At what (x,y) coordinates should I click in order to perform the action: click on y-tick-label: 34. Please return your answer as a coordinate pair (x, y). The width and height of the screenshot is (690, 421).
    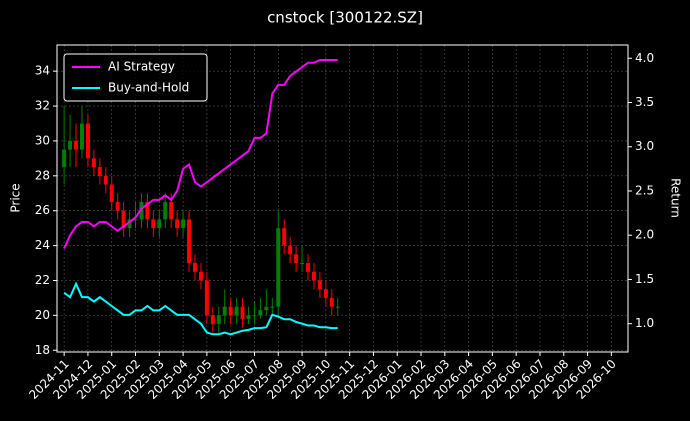
    Looking at the image, I should click on (42, 71).